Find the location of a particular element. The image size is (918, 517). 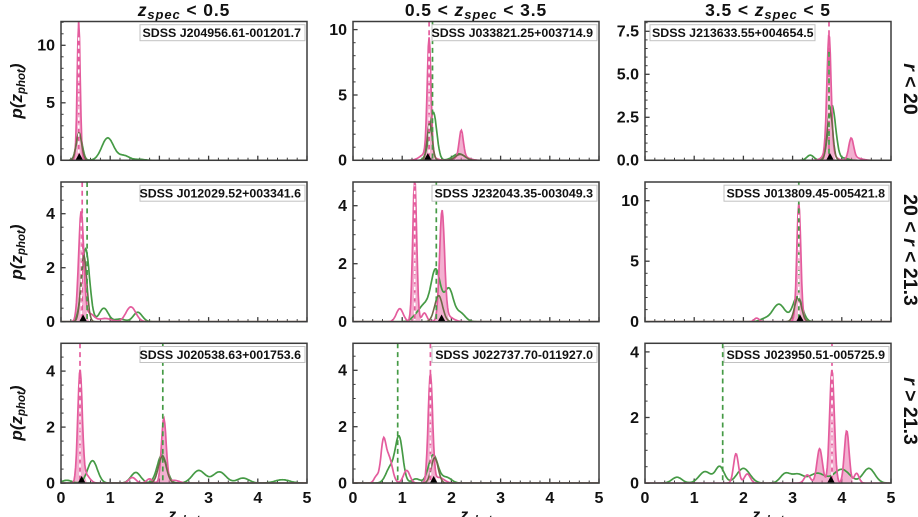

svg-text: r > 21.3 is located at coordinates (908, 411).